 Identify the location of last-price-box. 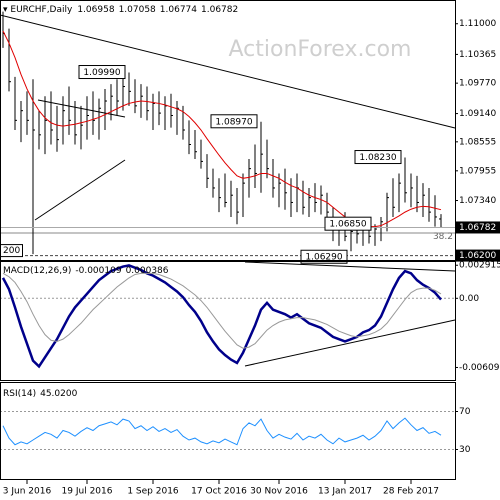
(478, 227).